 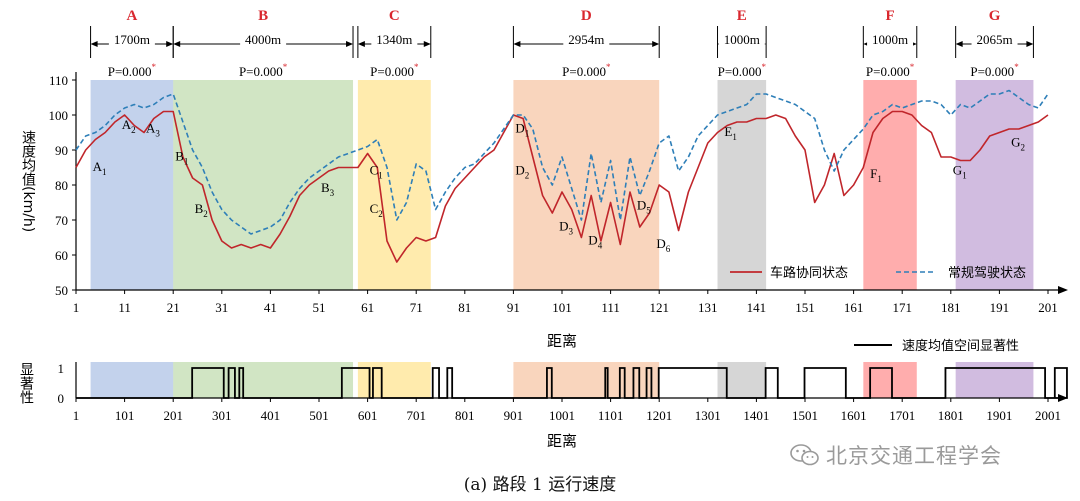 What do you see at coordinates (586, 39) in the screenshot?
I see `section-distance-d: 2954m` at bounding box center [586, 39].